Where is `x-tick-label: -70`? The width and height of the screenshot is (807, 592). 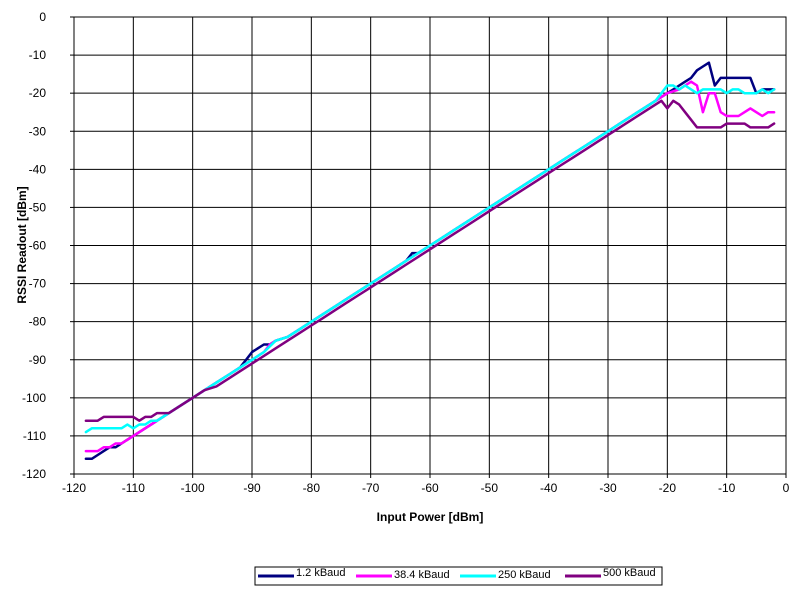 x-tick-label: -70 is located at coordinates (371, 488).